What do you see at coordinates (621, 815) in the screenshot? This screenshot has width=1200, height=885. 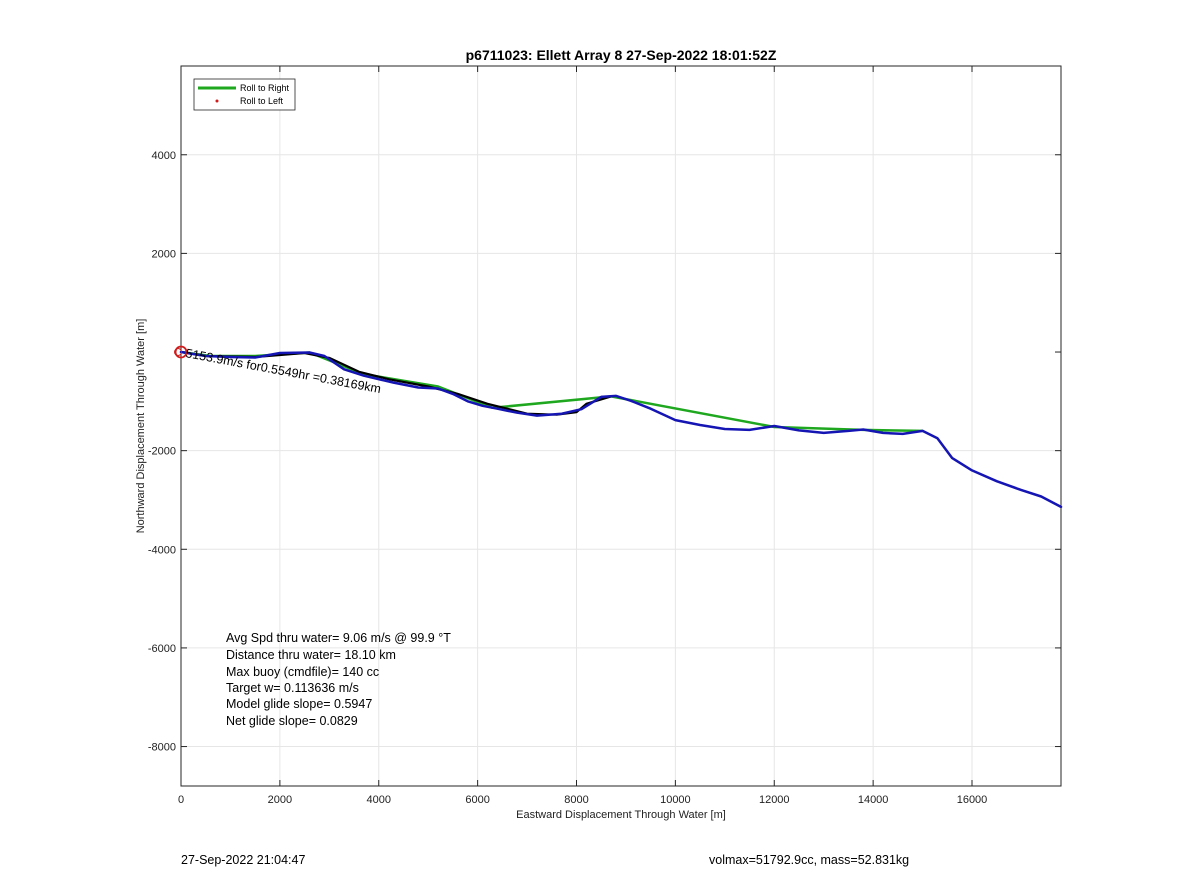 I see `x-axis-label: Eastward Displacement Through Water [m]` at bounding box center [621, 815].